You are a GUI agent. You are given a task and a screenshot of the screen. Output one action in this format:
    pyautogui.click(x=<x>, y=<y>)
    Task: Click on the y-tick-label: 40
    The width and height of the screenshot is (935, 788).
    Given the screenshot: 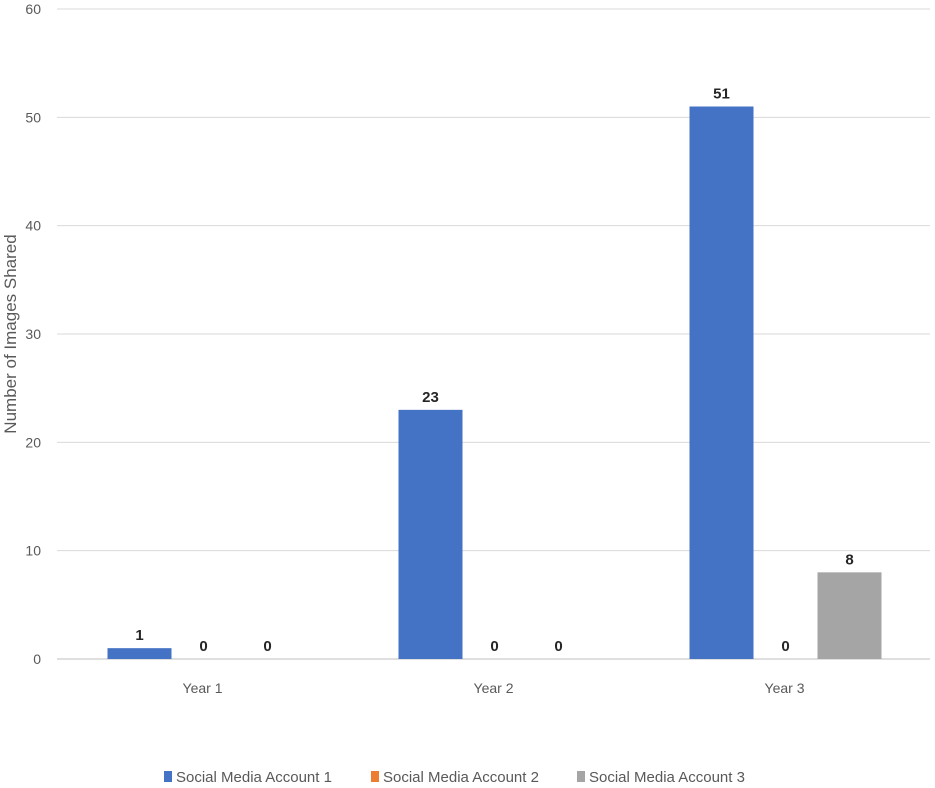 What is the action you would take?
    pyautogui.click(x=33, y=226)
    